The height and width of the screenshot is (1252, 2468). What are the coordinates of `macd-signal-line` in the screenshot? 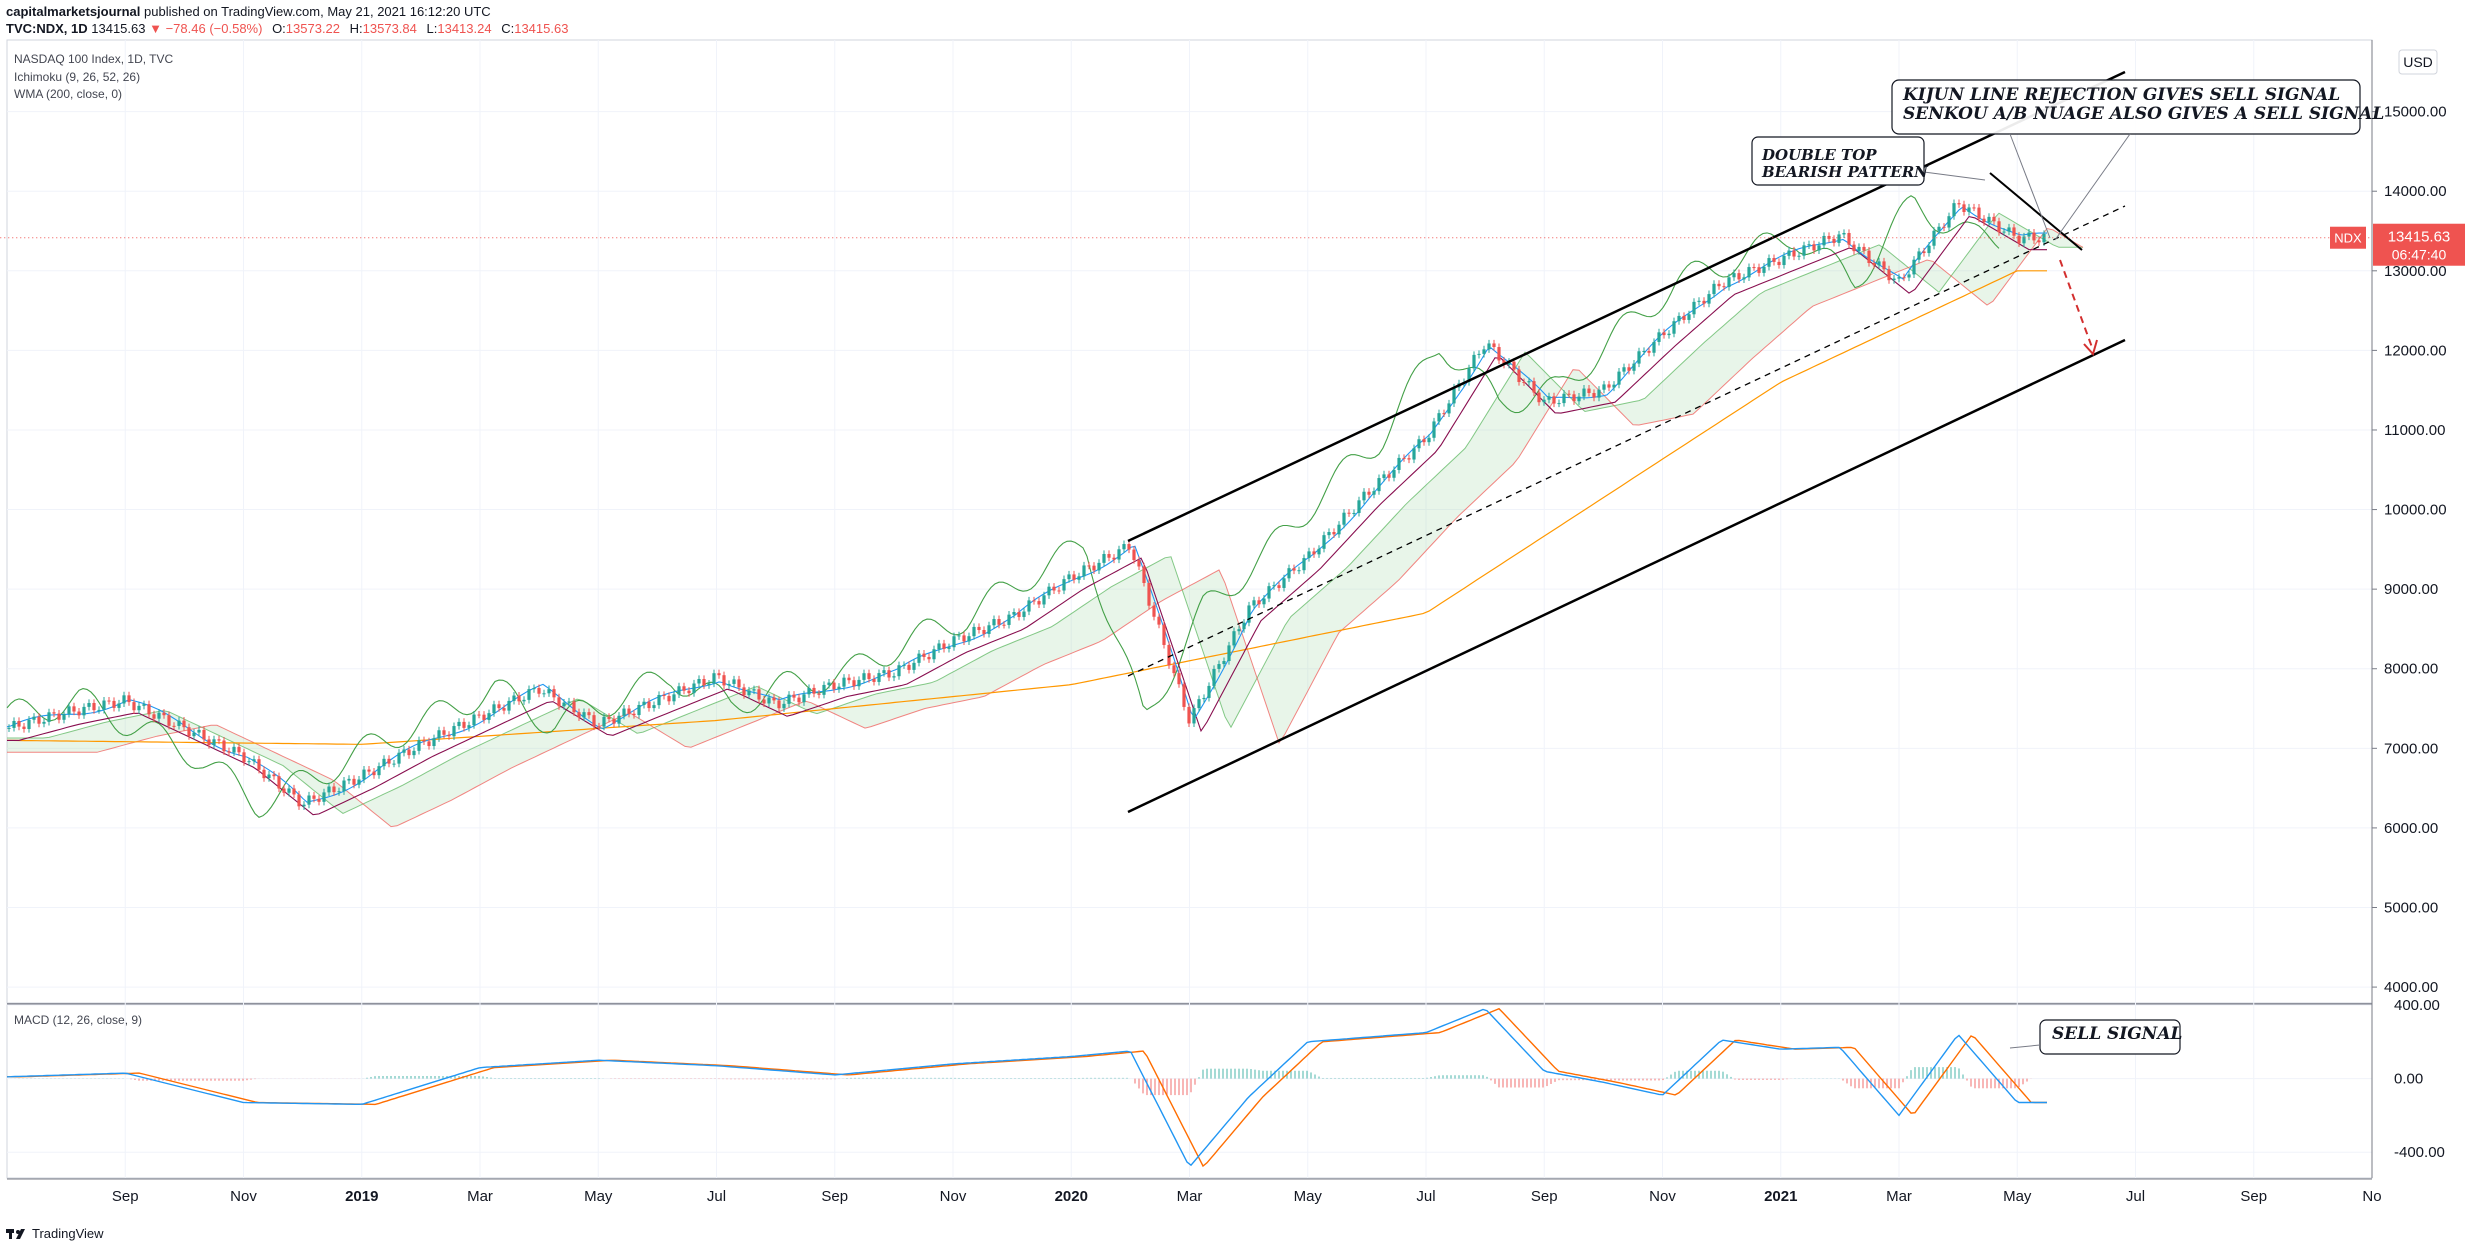 It's located at (1027, 1087).